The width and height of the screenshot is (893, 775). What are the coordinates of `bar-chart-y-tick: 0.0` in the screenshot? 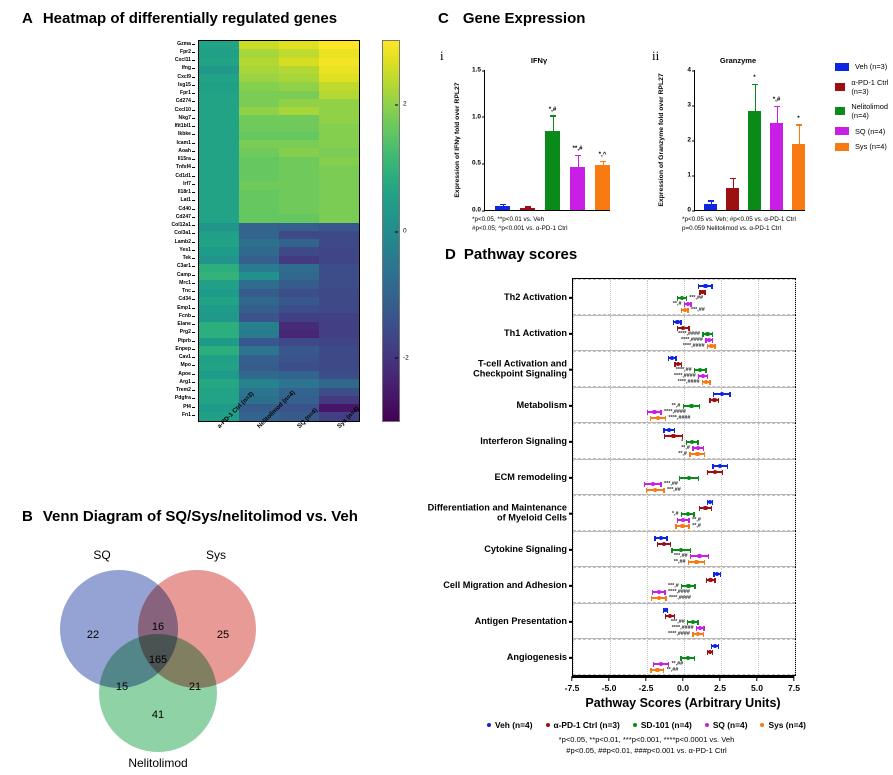 It's located at (479, 210).